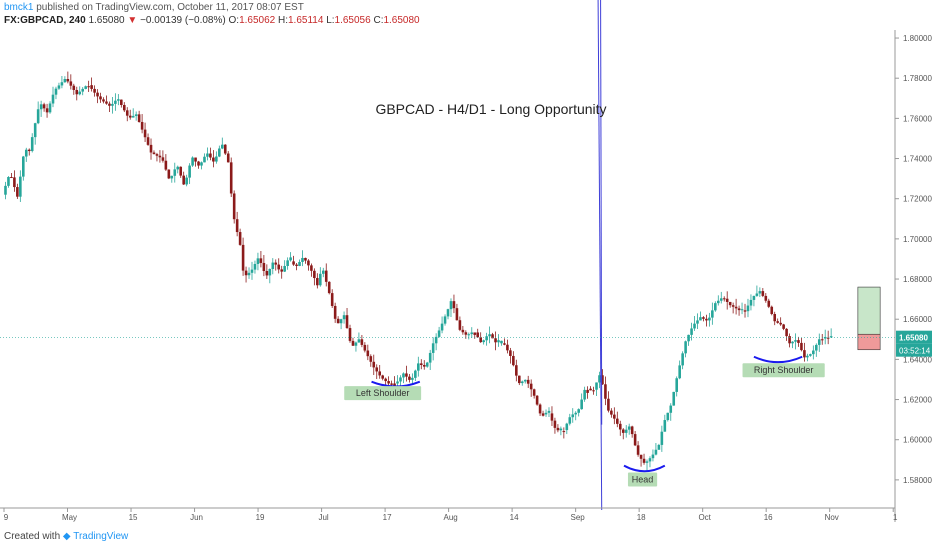 The height and width of the screenshot is (550, 932). What do you see at coordinates (917, 159) in the screenshot?
I see `y-tick-label: 1.74000` at bounding box center [917, 159].